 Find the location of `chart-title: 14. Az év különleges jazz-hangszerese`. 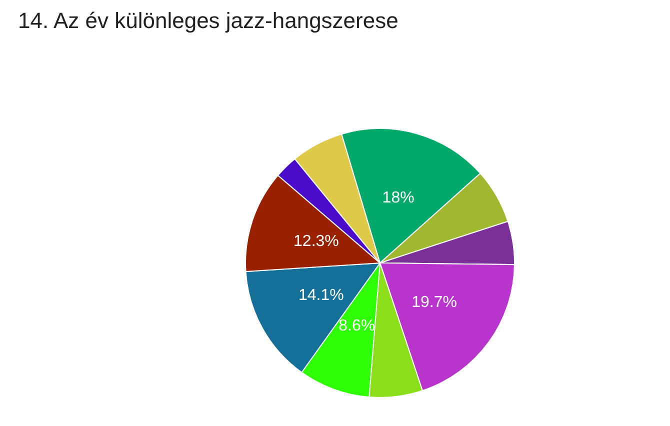

chart-title: 14. Az év különleges jazz-hangszerese is located at coordinates (208, 21).